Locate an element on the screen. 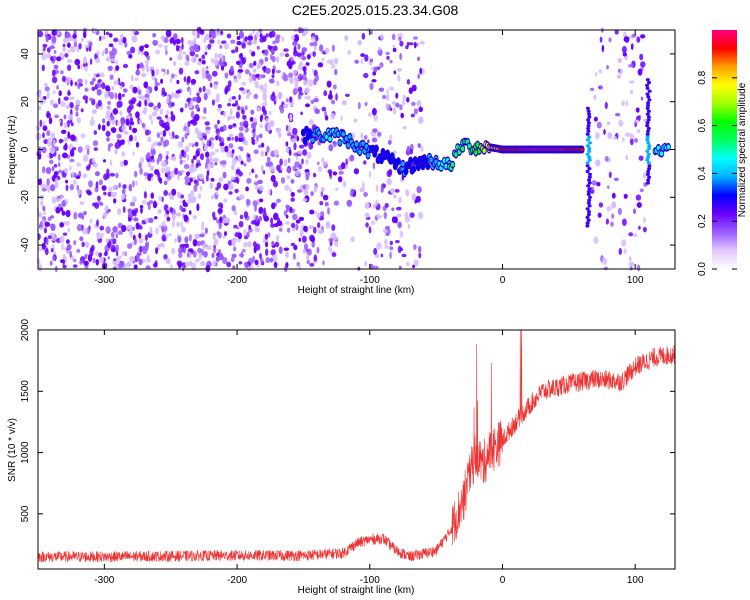 The height and width of the screenshot is (600, 750). y-tick-label: 1000 is located at coordinates (25, 452).